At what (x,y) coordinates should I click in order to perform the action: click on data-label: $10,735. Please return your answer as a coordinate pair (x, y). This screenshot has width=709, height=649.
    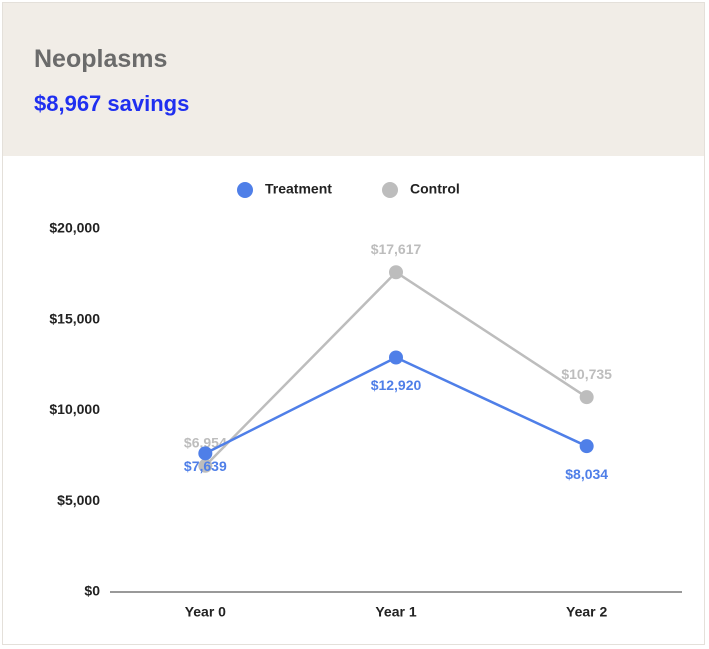
    Looking at the image, I should click on (586, 374).